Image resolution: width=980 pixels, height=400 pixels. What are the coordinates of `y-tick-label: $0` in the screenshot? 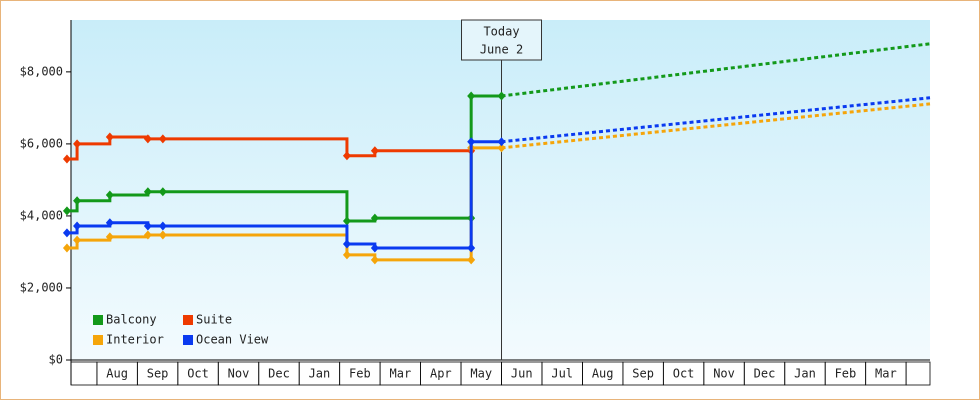 It's located at (56, 360).